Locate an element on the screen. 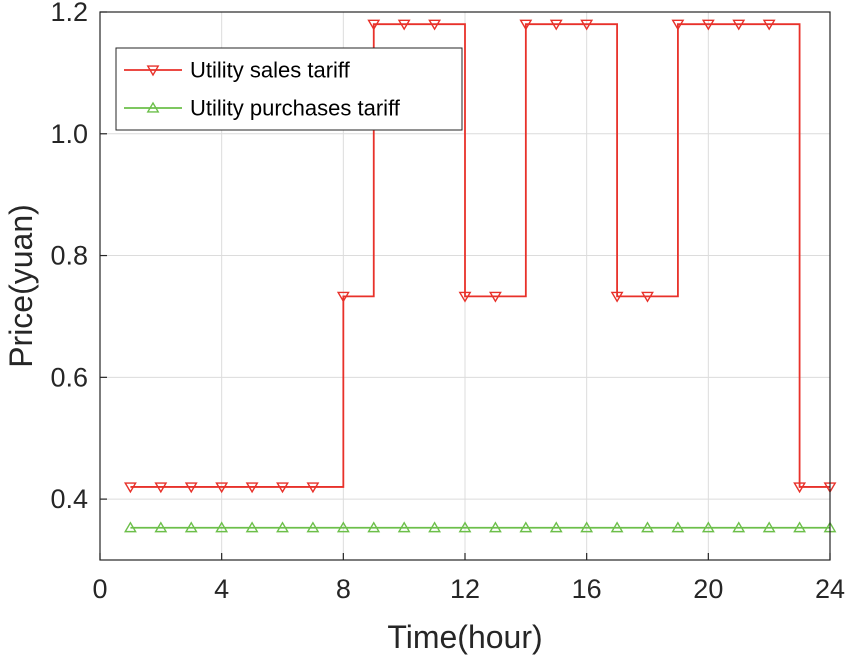 The height and width of the screenshot is (661, 846). x-tick-label: 8 is located at coordinates (343, 589).